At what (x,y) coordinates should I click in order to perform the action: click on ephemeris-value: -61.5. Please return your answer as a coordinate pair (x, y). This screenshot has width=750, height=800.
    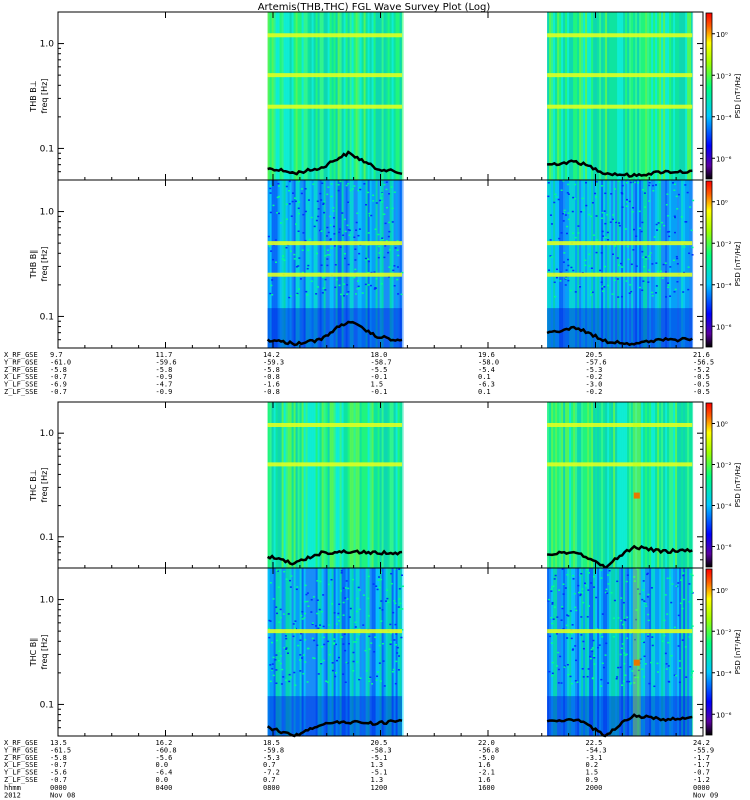
    Looking at the image, I should click on (60, 750).